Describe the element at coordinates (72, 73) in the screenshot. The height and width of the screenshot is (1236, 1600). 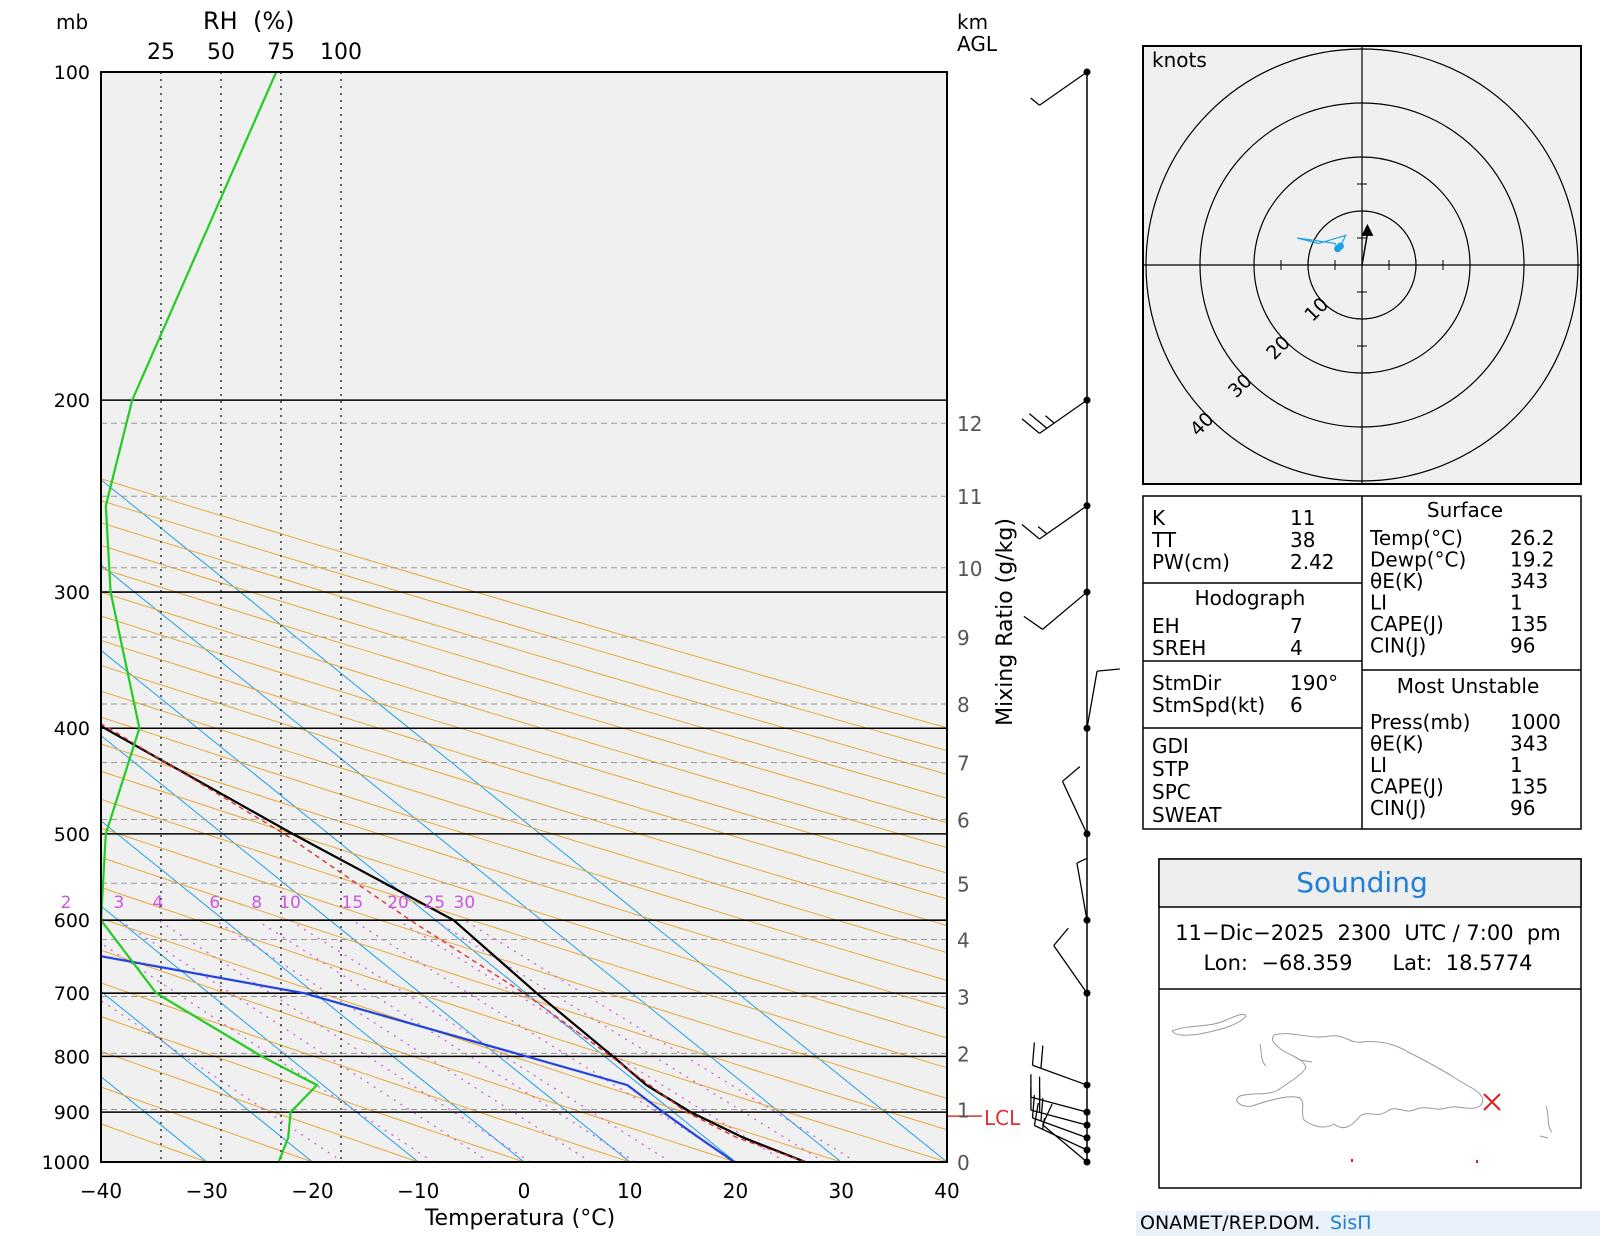
I see `pressure-tick-label: 100` at that location.